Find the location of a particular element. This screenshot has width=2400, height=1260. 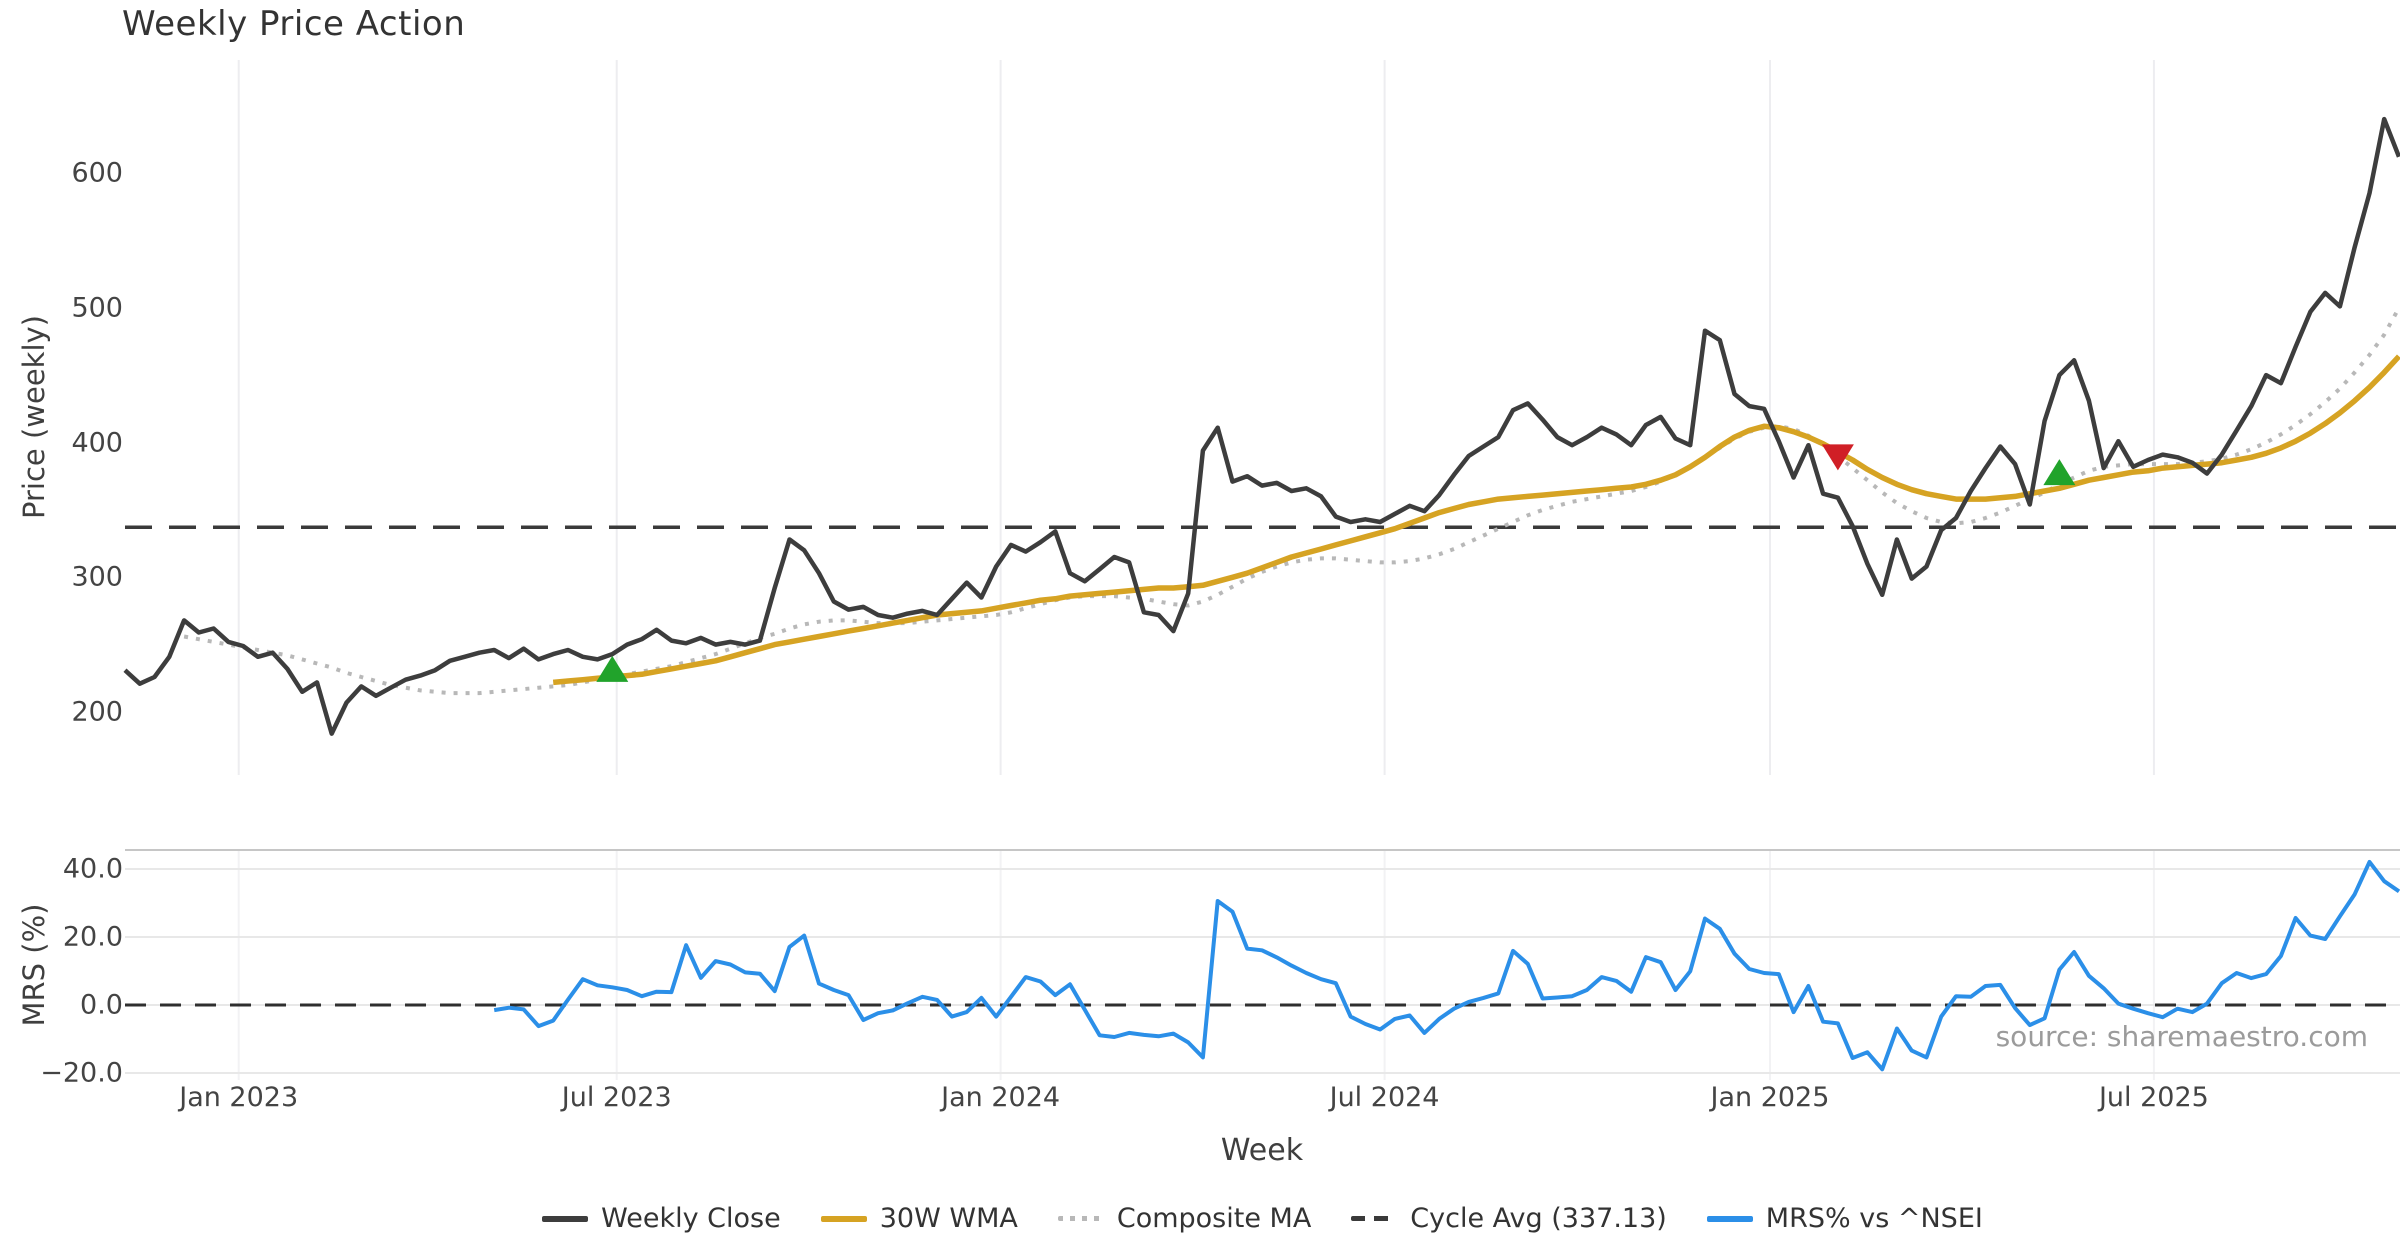

price-ytick-500: 500 is located at coordinates (97, 308).